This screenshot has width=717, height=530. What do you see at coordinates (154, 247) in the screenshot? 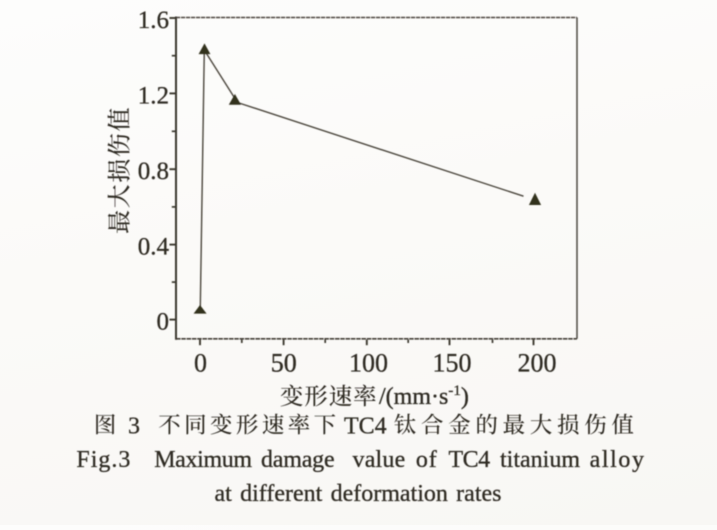
I see `svg-text: 0.4` at bounding box center [154, 247].